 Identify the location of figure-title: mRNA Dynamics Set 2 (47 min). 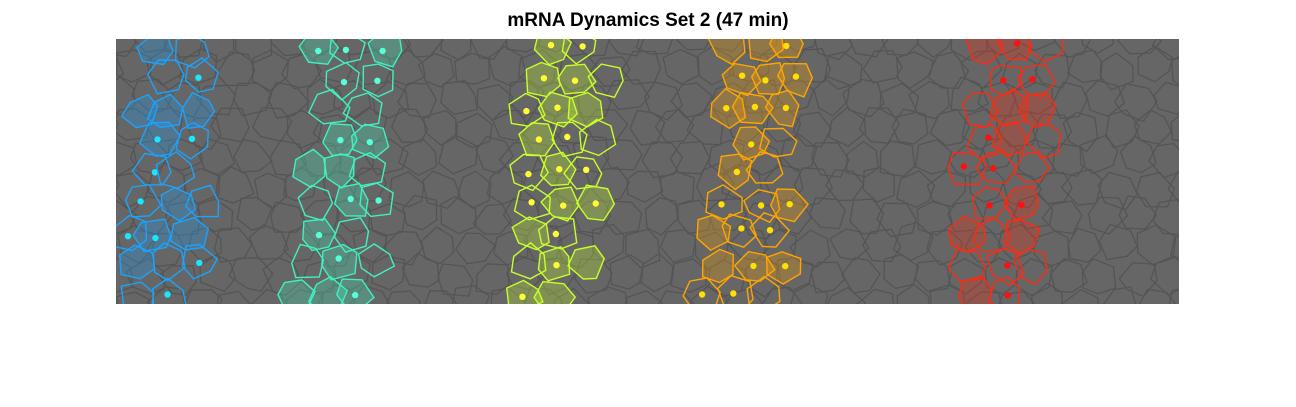
(648, 20).